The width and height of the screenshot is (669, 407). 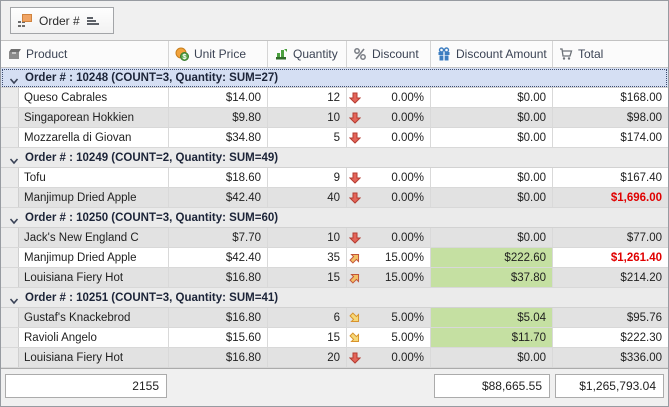 What do you see at coordinates (492, 257) in the screenshot?
I see `discount-amount-cell: $222.60` at bounding box center [492, 257].